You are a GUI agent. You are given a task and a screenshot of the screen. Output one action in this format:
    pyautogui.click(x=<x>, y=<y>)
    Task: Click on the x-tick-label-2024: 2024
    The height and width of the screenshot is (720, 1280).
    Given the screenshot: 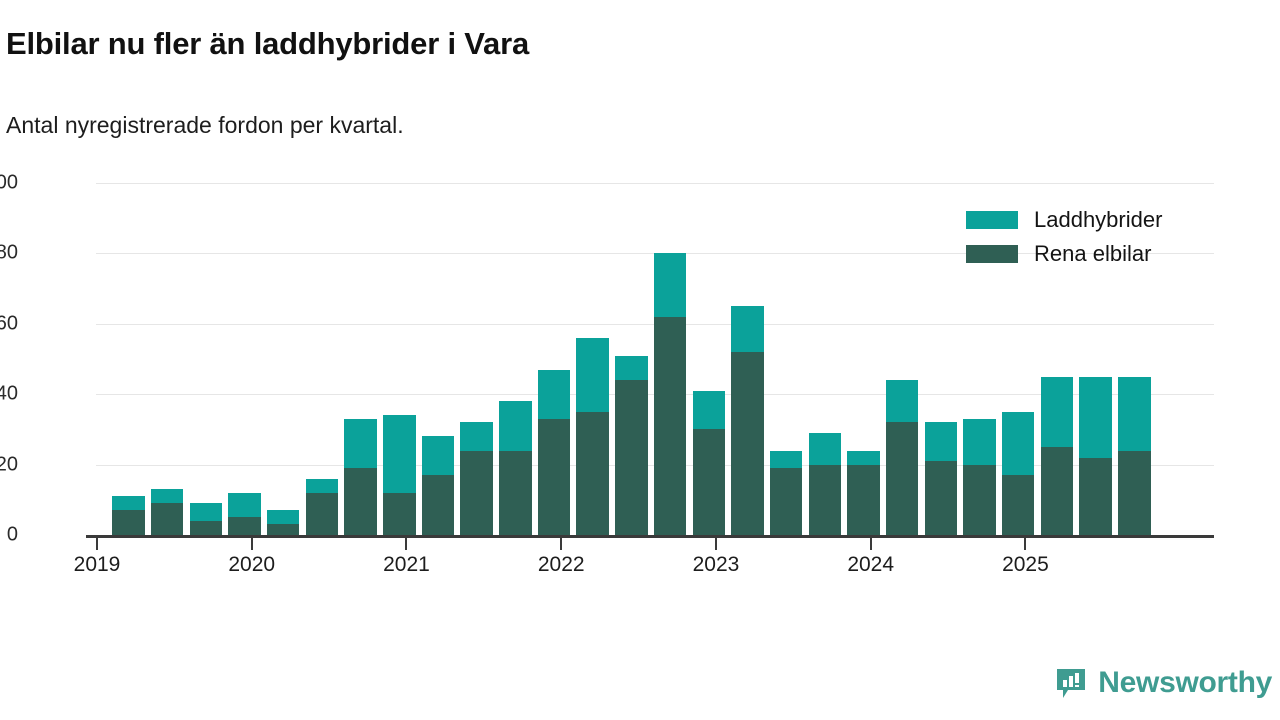 What is the action you would take?
    pyautogui.click(x=871, y=564)
    